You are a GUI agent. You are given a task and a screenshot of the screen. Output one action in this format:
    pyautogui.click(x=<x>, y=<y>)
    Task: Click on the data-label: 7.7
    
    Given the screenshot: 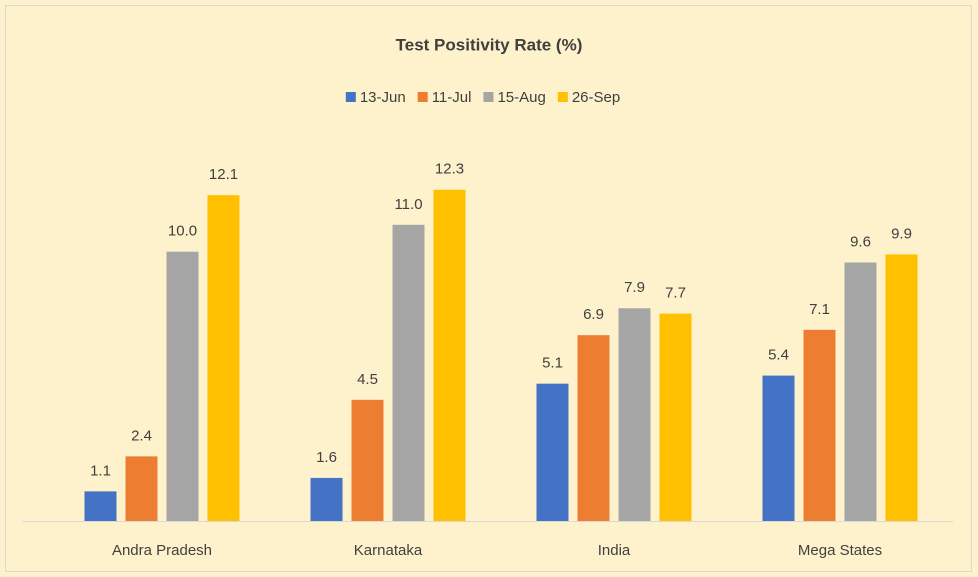 What is the action you would take?
    pyautogui.click(x=675, y=293)
    